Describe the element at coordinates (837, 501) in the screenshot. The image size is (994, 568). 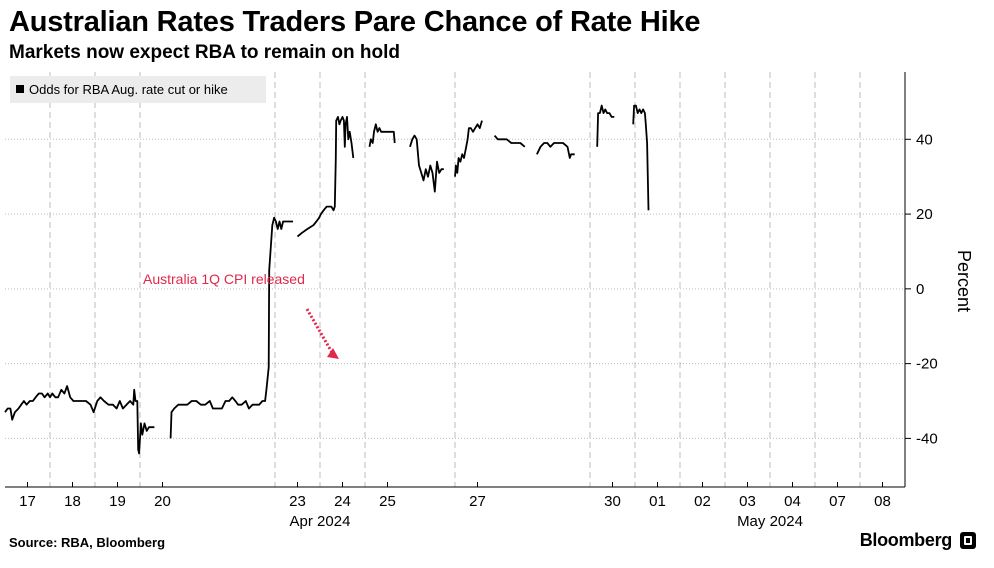
I see `x-tick-label: 07` at that location.